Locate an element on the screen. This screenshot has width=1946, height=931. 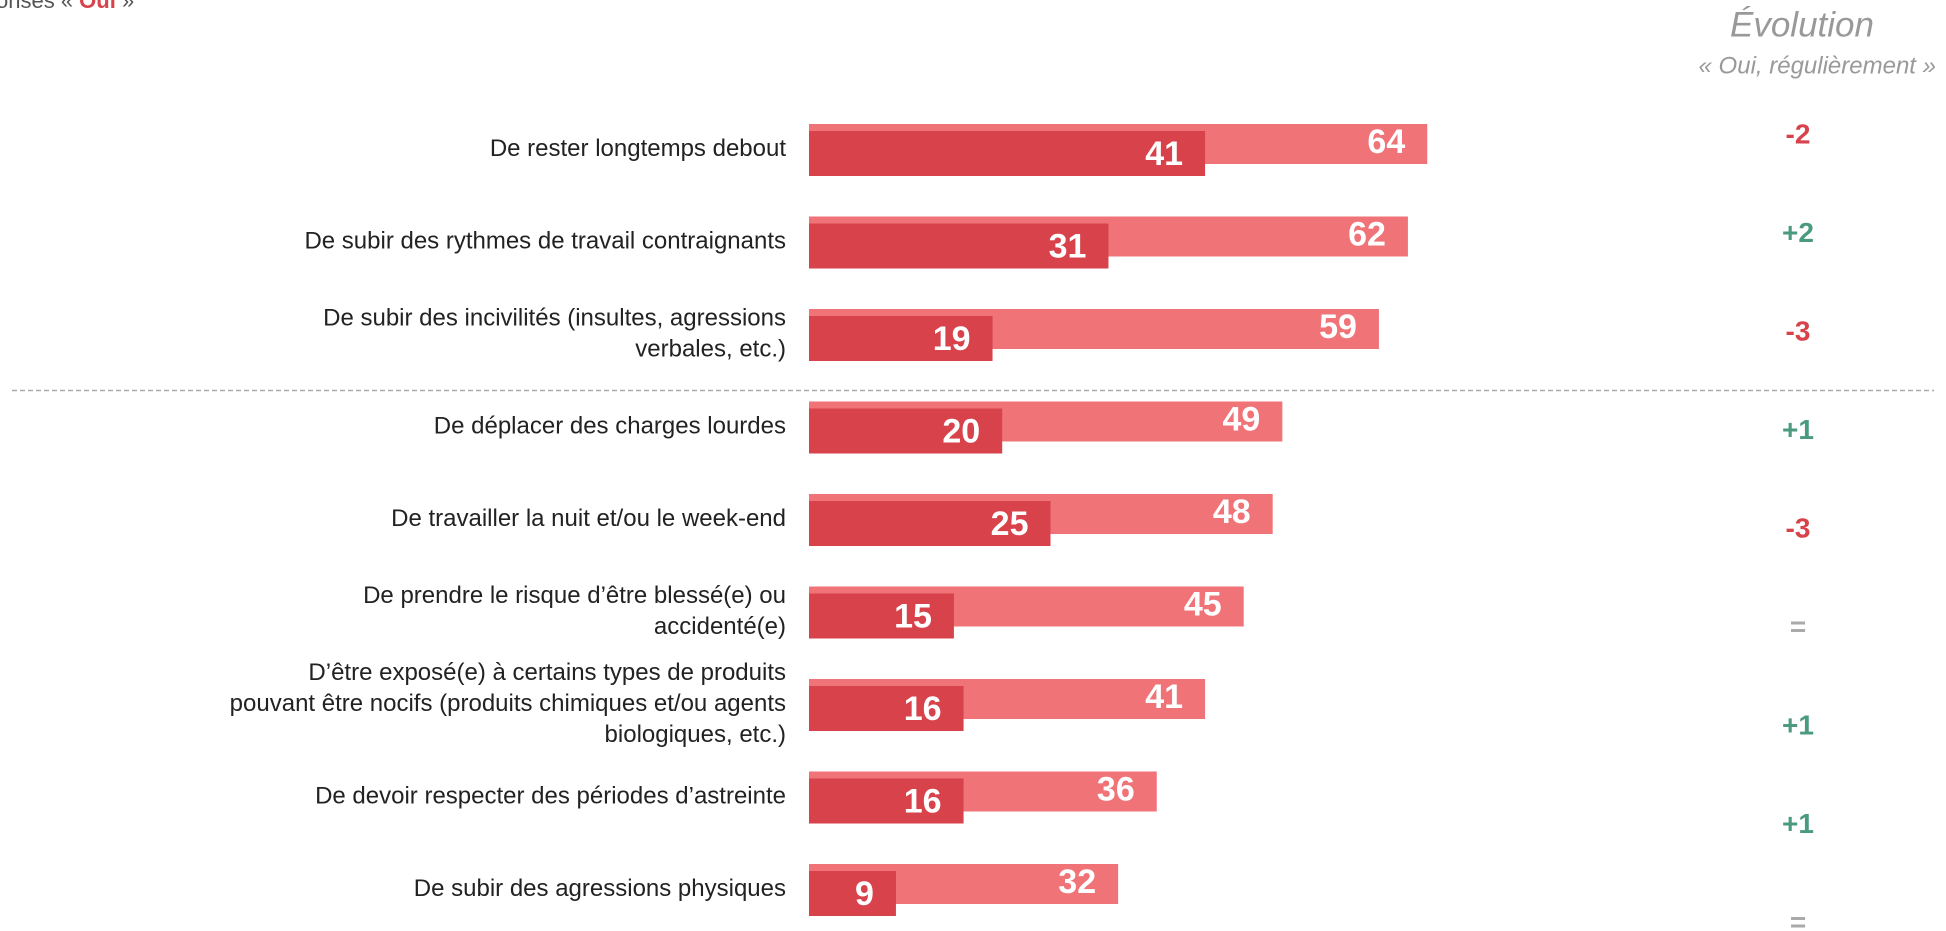
category-label: De travailler la nuit et/ou le week-end is located at coordinates (588, 518).